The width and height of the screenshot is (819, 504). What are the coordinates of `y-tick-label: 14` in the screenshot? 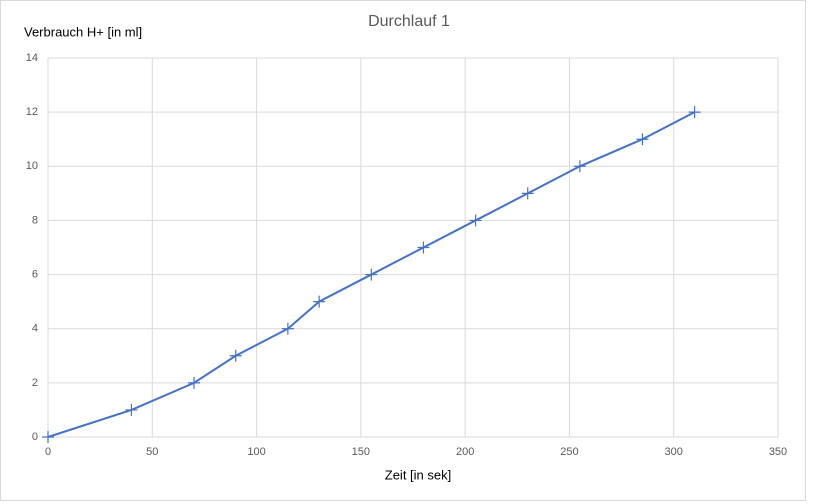 It's located at (32, 58).